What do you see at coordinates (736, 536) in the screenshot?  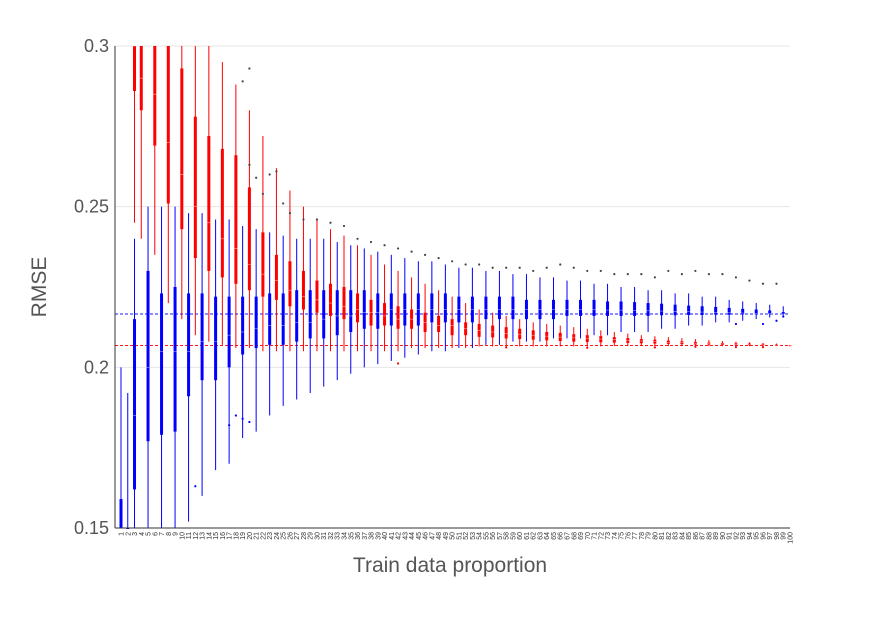 I see `x-tick-label: 92` at bounding box center [736, 536].